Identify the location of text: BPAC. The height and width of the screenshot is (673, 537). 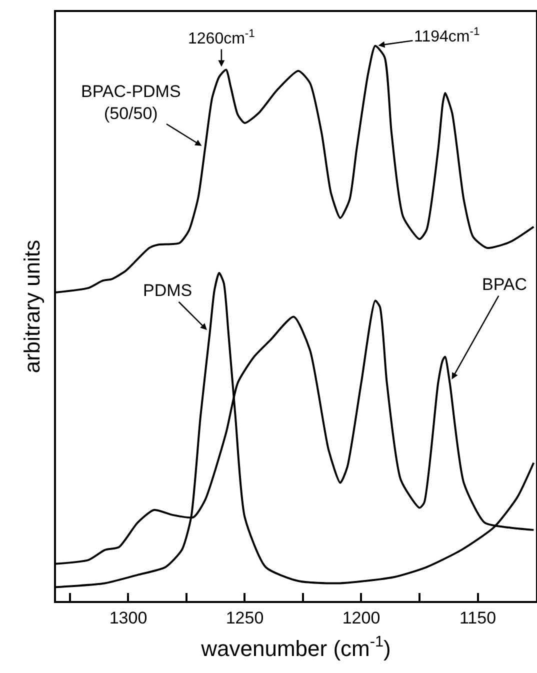
(505, 284).